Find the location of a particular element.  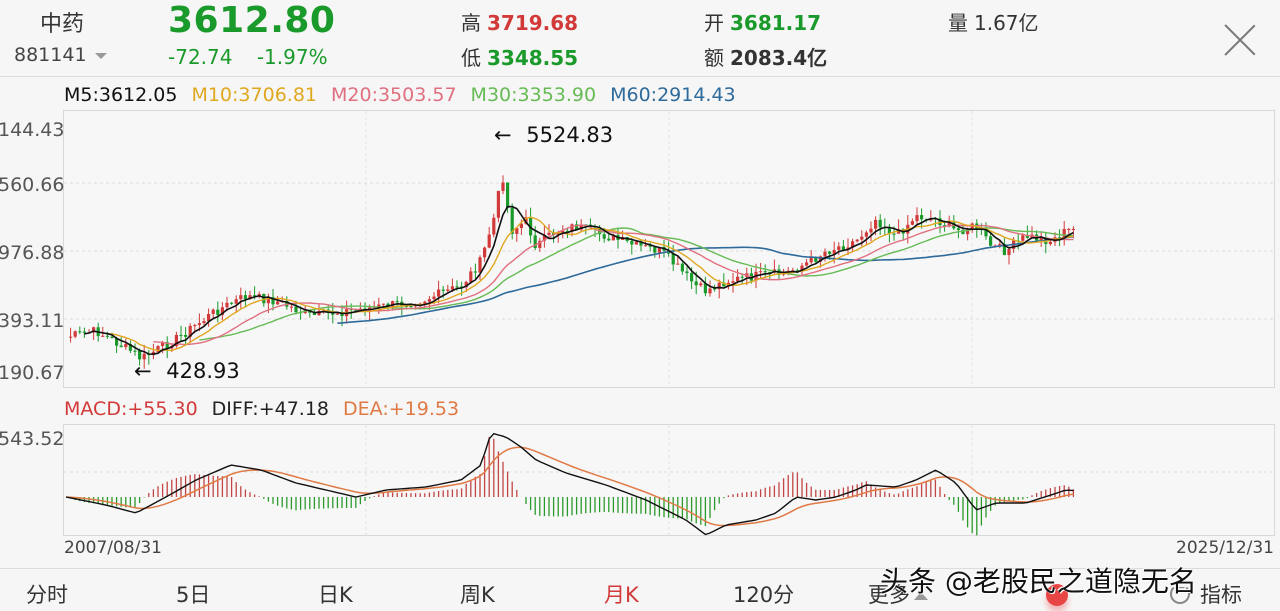

tab-intraday: 分时 is located at coordinates (47, 595).